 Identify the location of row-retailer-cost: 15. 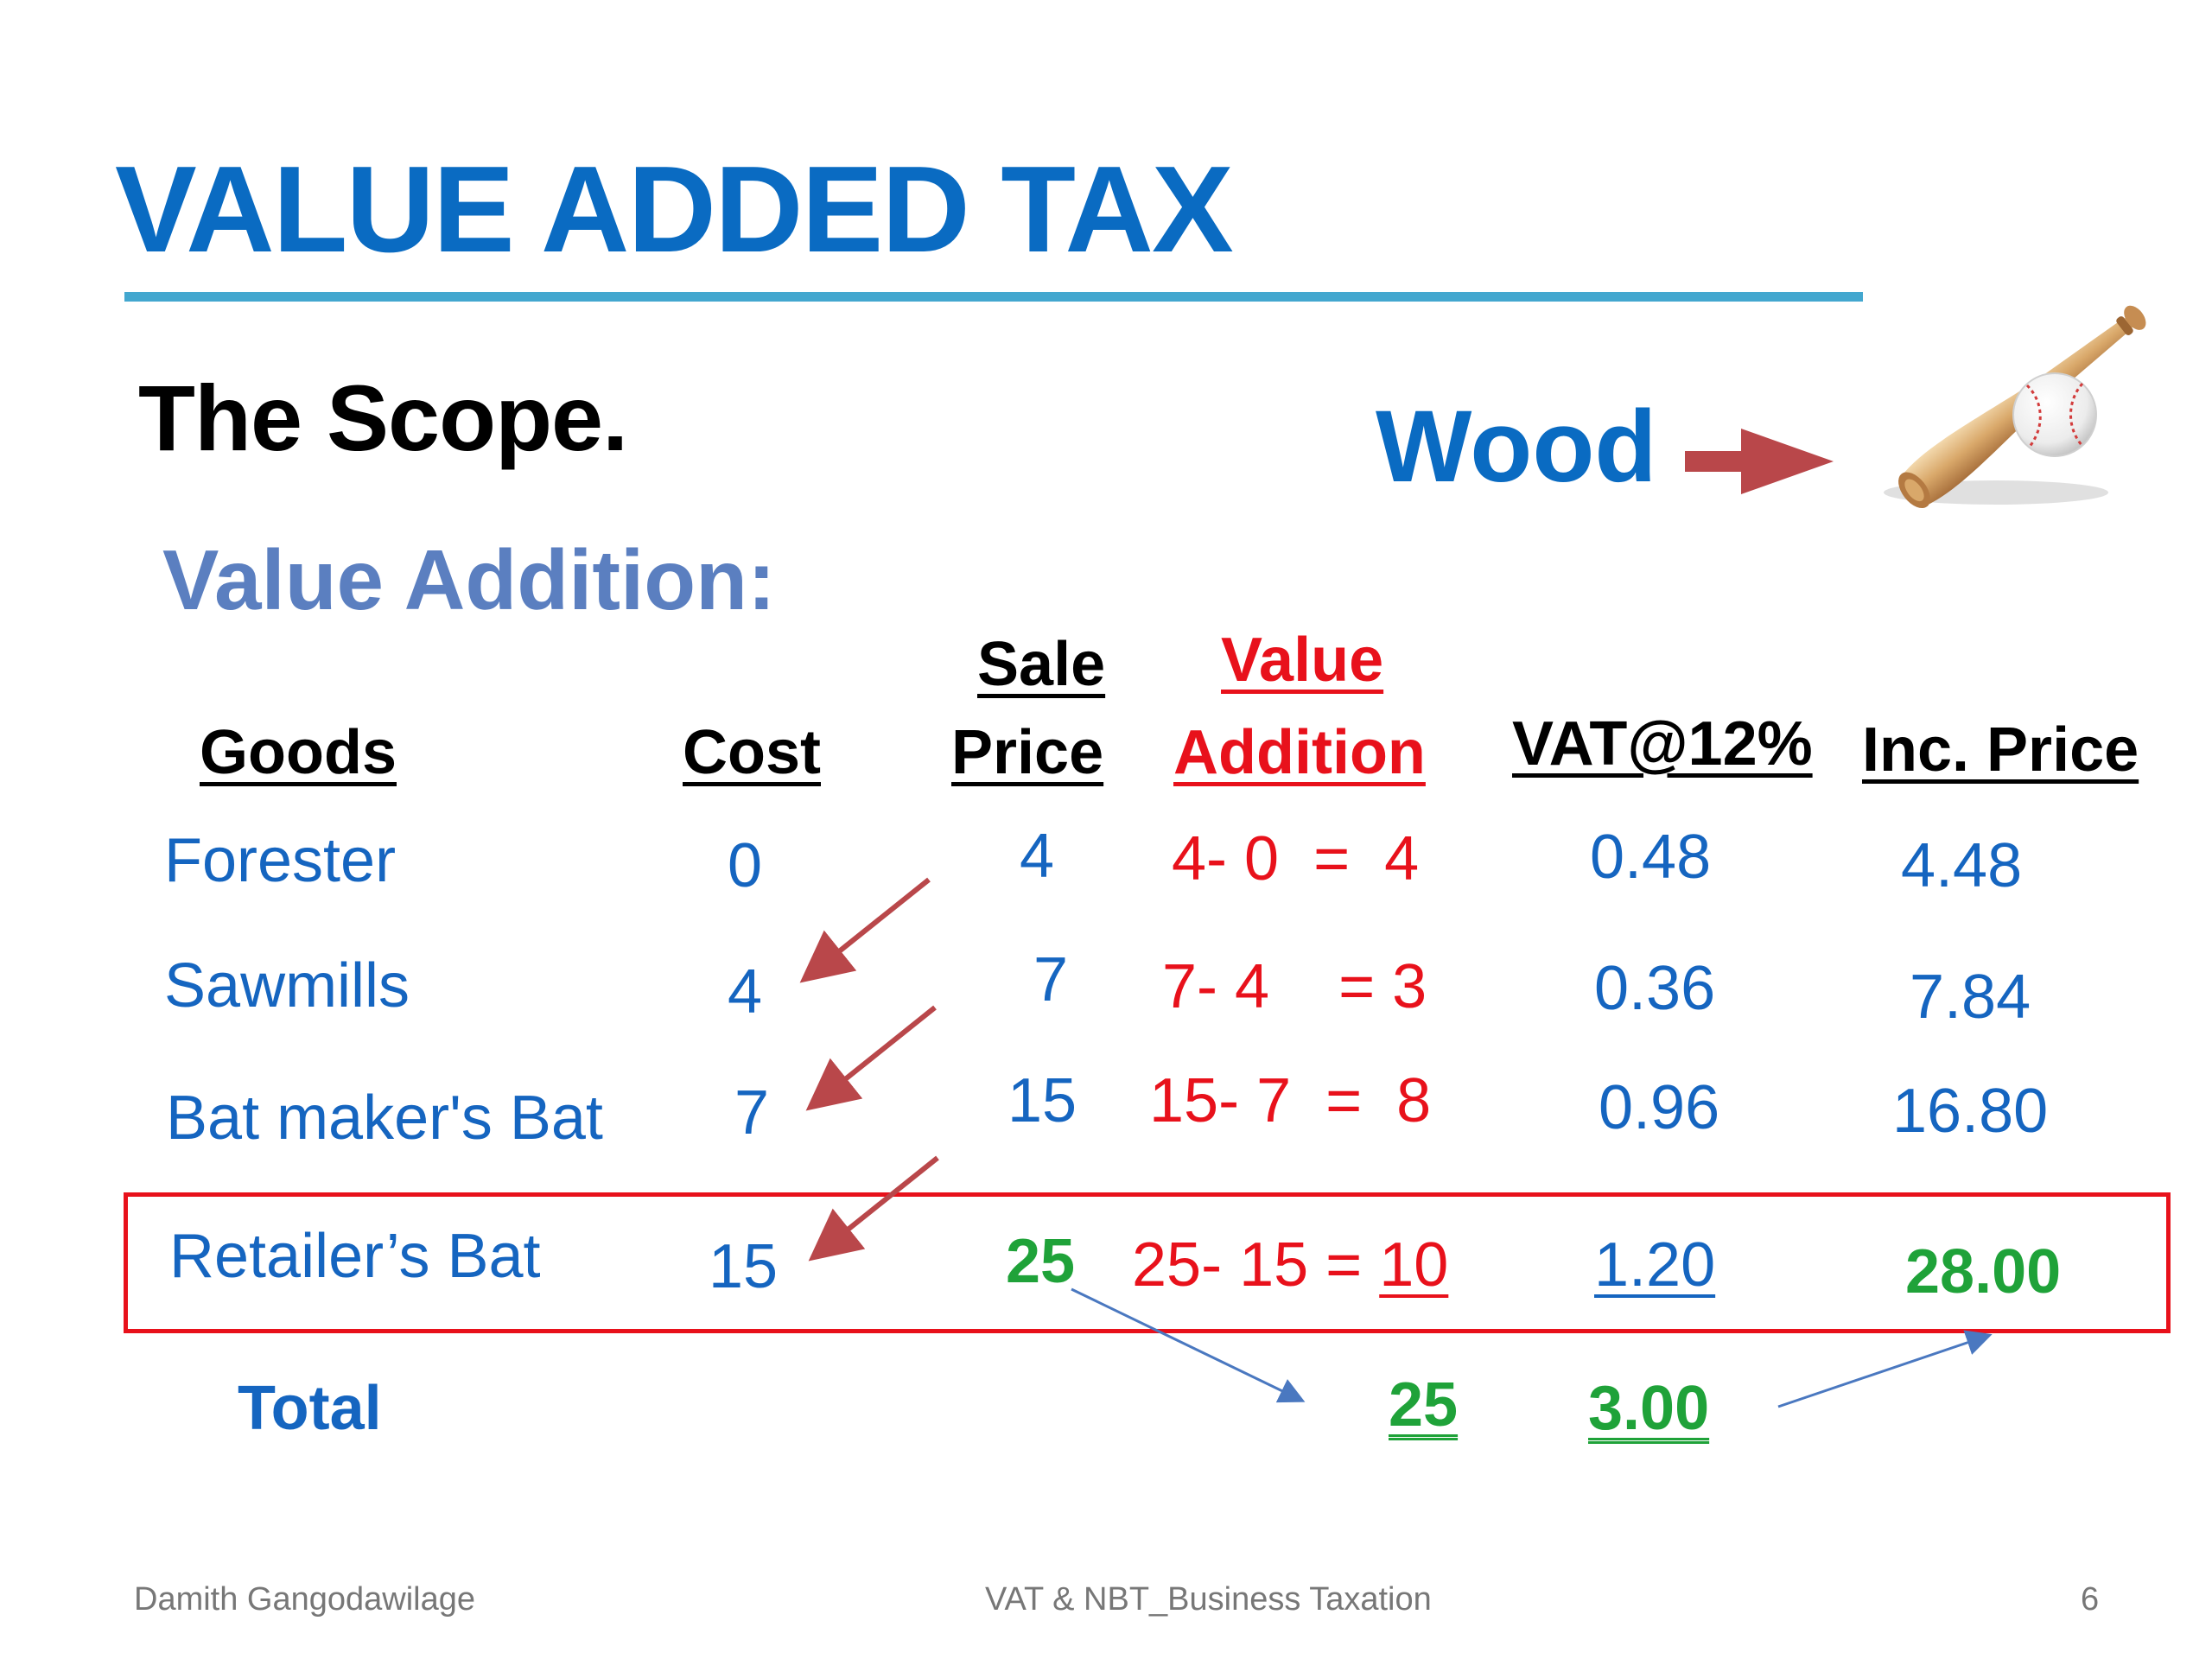
(744, 1266).